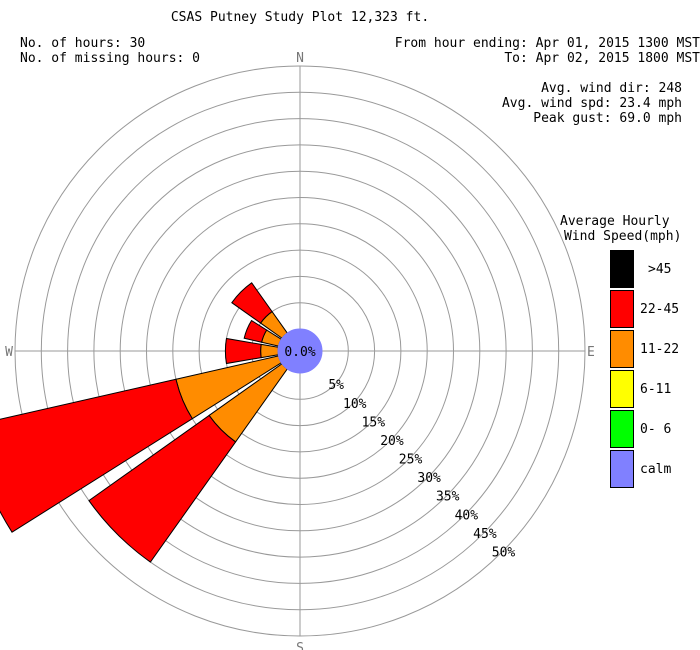  What do you see at coordinates (467, 515) in the screenshot?
I see `ring-label: 40%` at bounding box center [467, 515].